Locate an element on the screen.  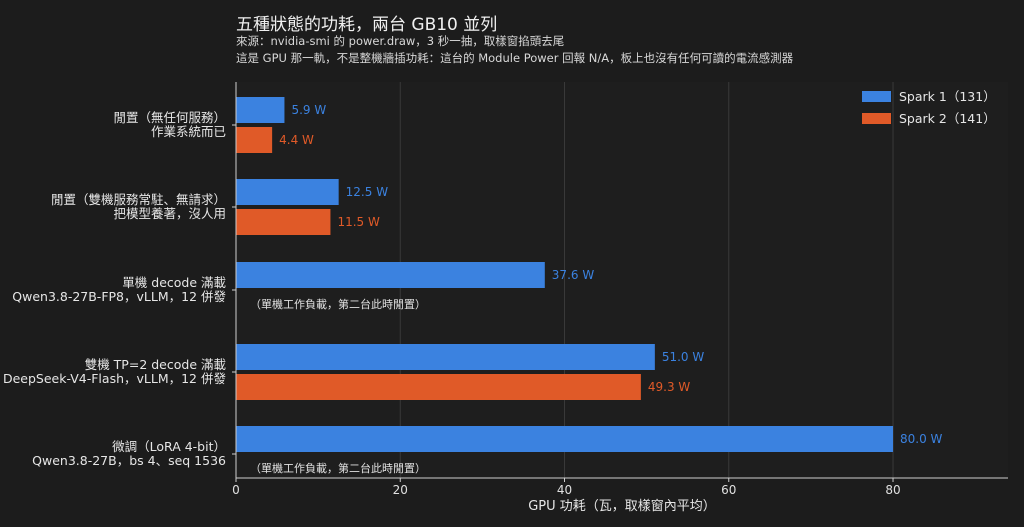
x-axis-label: GPU 功耗（瓦，取樣窗內平均） is located at coordinates (622, 506).